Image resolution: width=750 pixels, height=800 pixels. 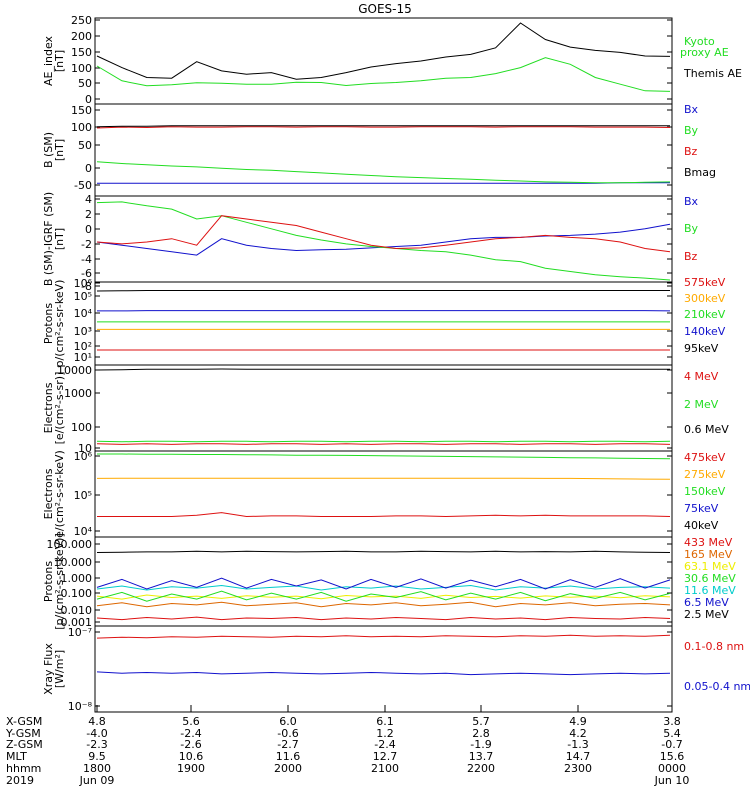 I want to click on axis-row-value: 2300, so click(x=578, y=768).